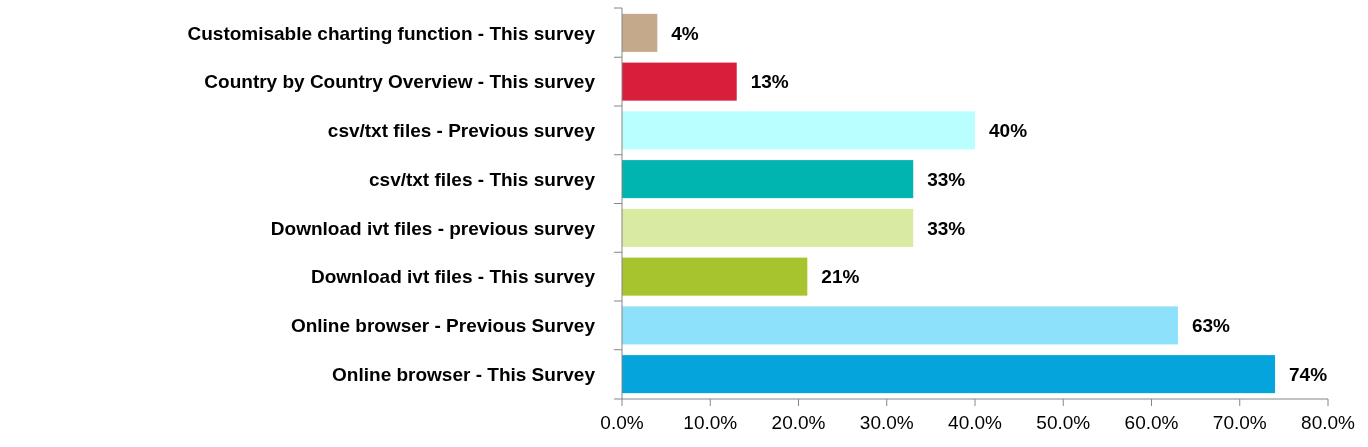  I want to click on x-tick-label: 30.0%, so click(886, 422).